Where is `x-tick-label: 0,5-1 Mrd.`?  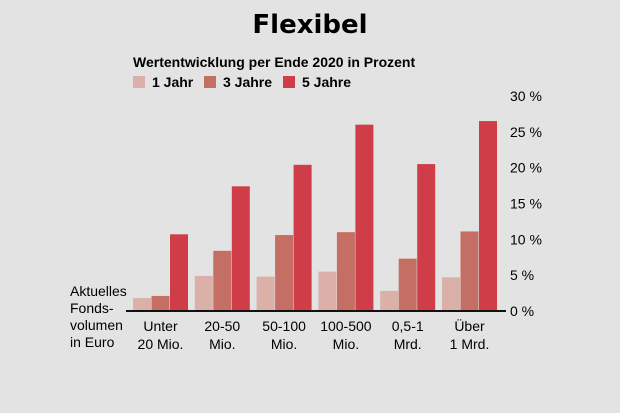
x-tick-label: 0,5-1 Mrd. is located at coordinates (408, 335).